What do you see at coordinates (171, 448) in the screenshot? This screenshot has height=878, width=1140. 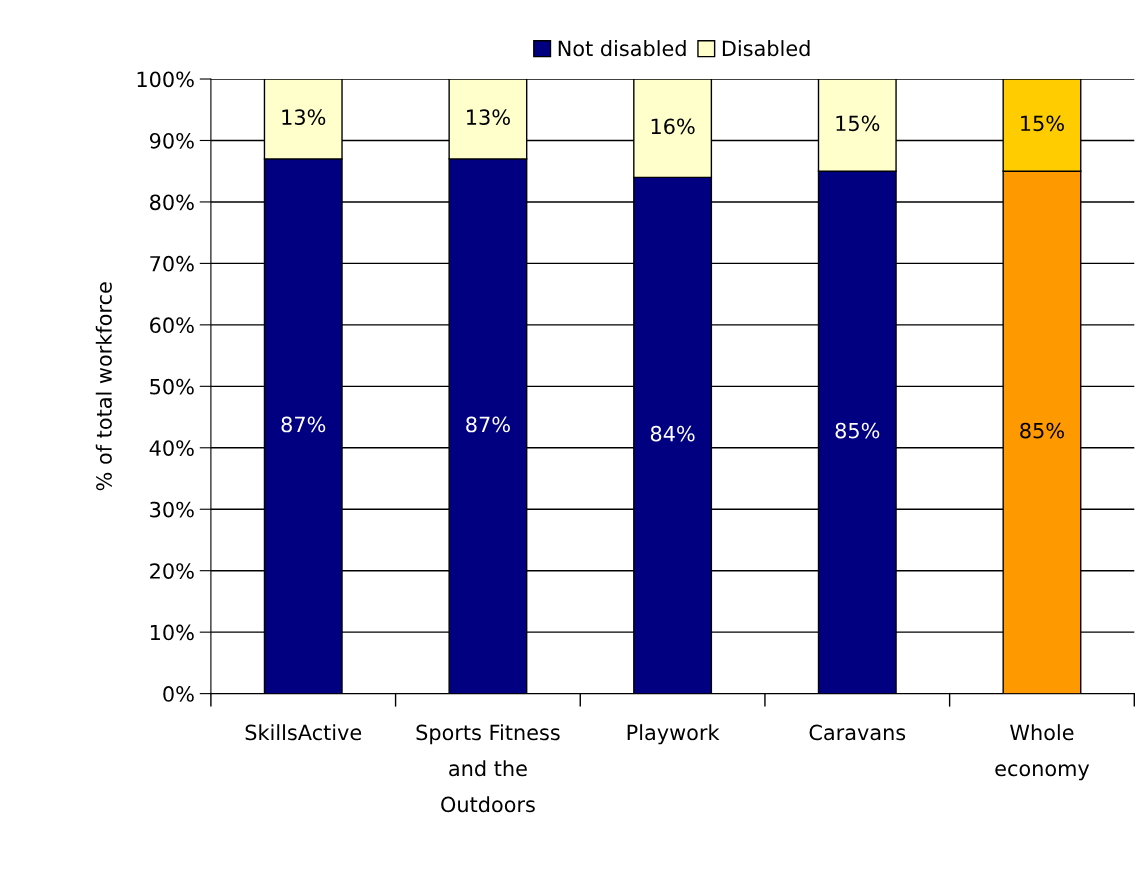 I see `y-tick-label: 40%` at bounding box center [171, 448].